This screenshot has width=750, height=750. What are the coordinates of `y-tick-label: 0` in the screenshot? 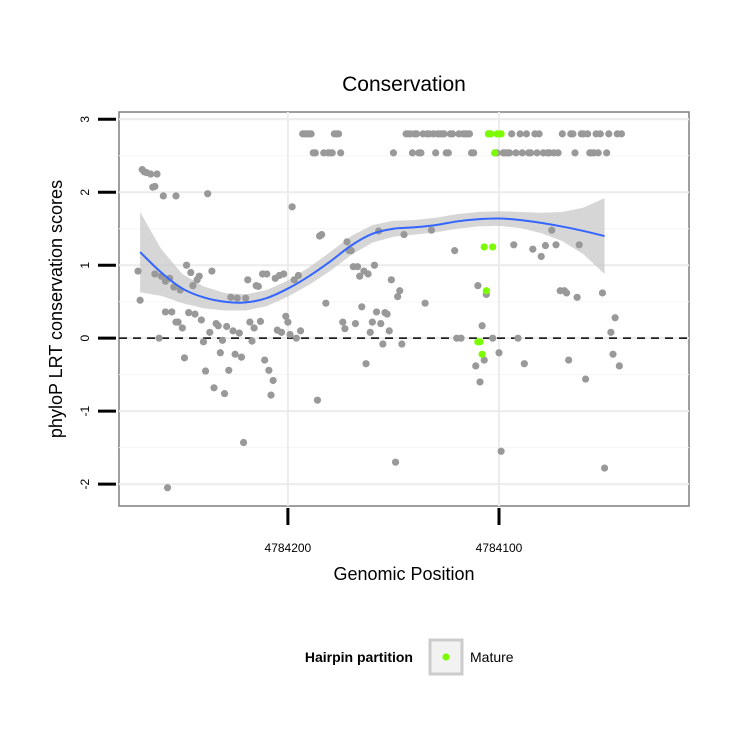 It's located at (85, 338).